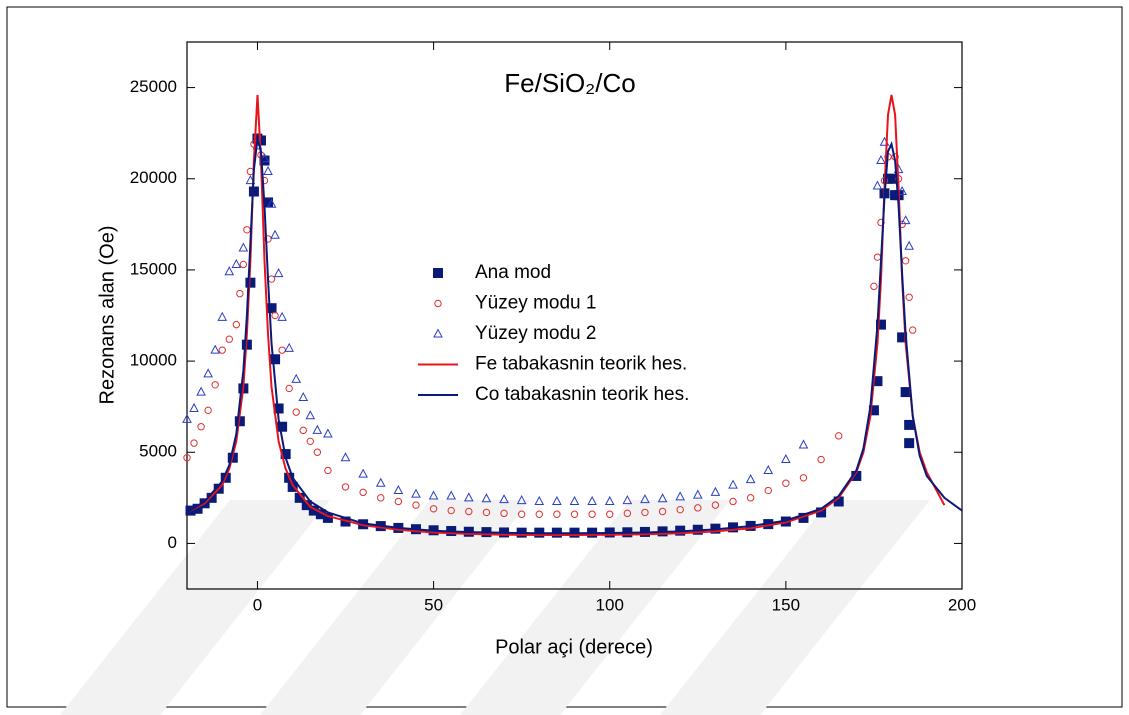  I want to click on y-tick-label: 20000, so click(153, 177).